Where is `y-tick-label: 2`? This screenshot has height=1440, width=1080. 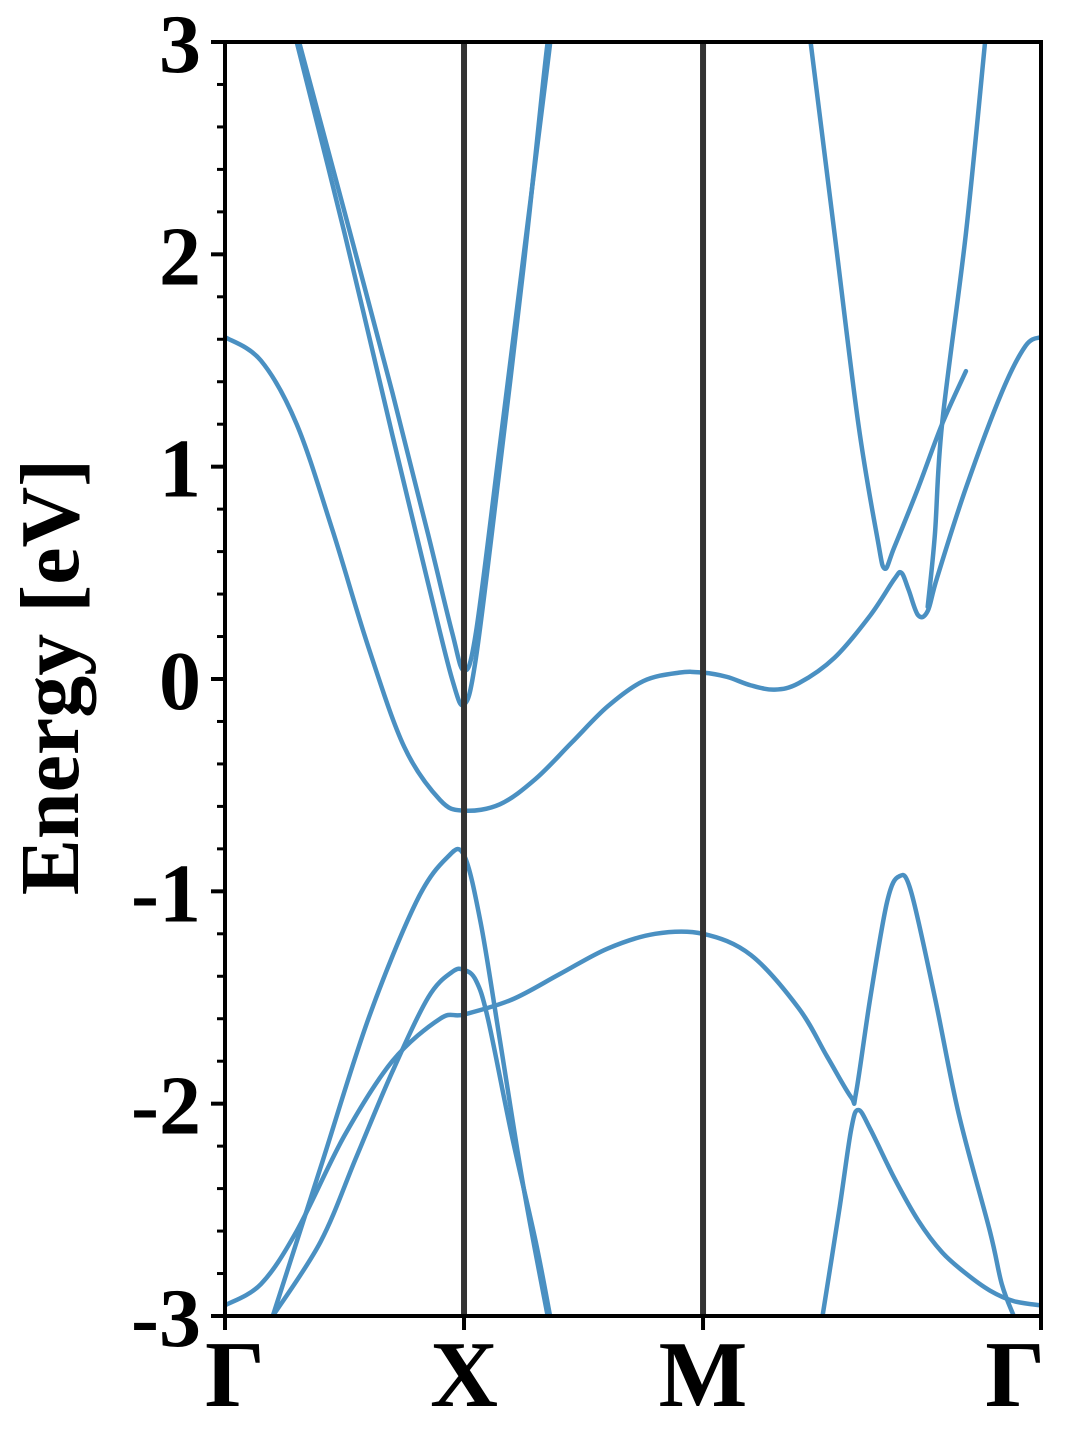 y-tick-label: 2 is located at coordinates (180, 256).